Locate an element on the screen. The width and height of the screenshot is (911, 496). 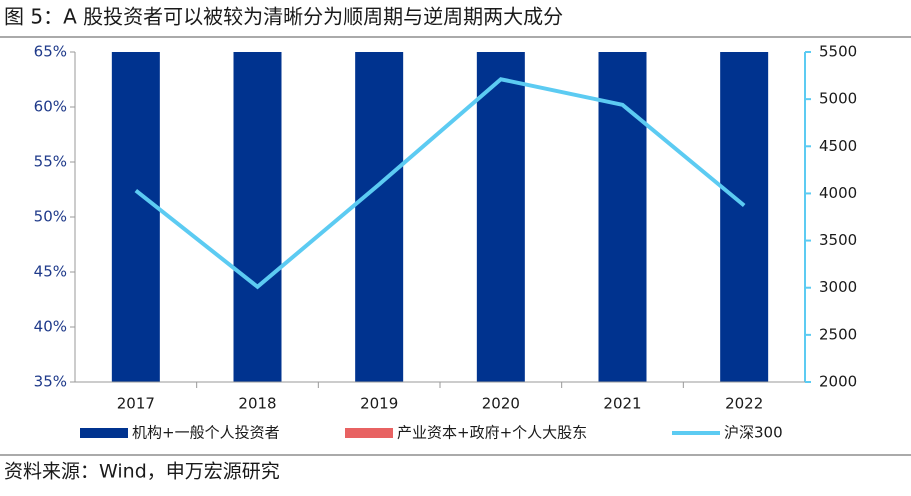
y-tick-label: 40% is located at coordinates (50, 327).